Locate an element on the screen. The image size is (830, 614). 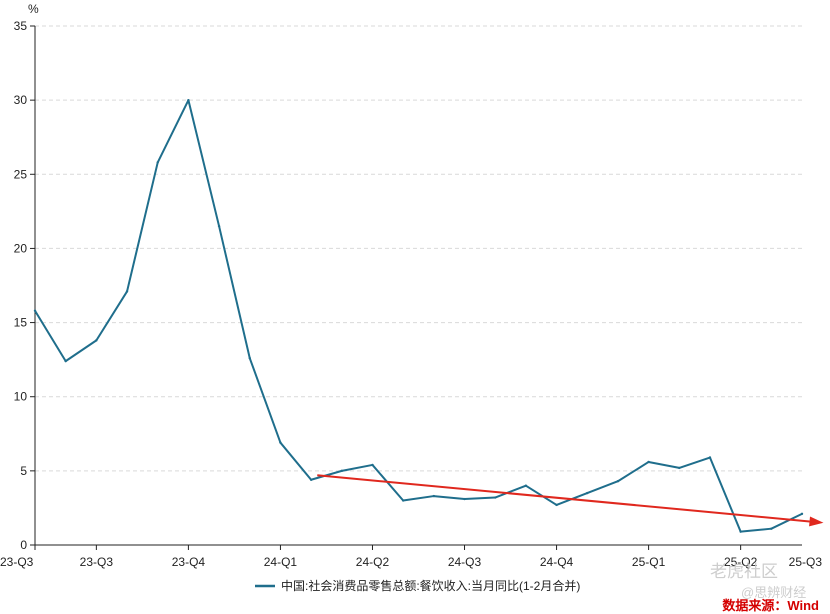
y-tick-label: 30 is located at coordinates (21, 100).